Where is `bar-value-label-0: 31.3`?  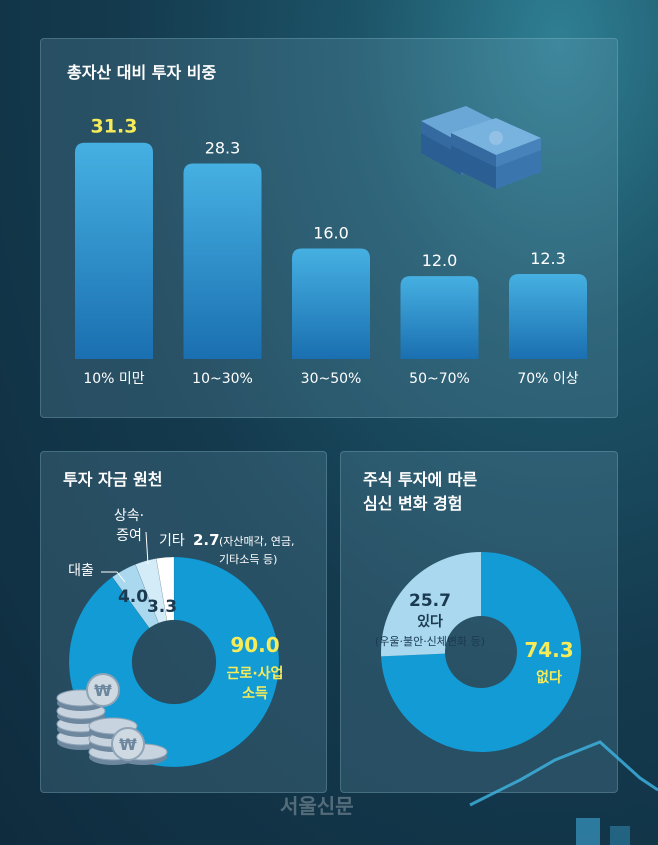
bar-value-label-0: 31.3 is located at coordinates (114, 127).